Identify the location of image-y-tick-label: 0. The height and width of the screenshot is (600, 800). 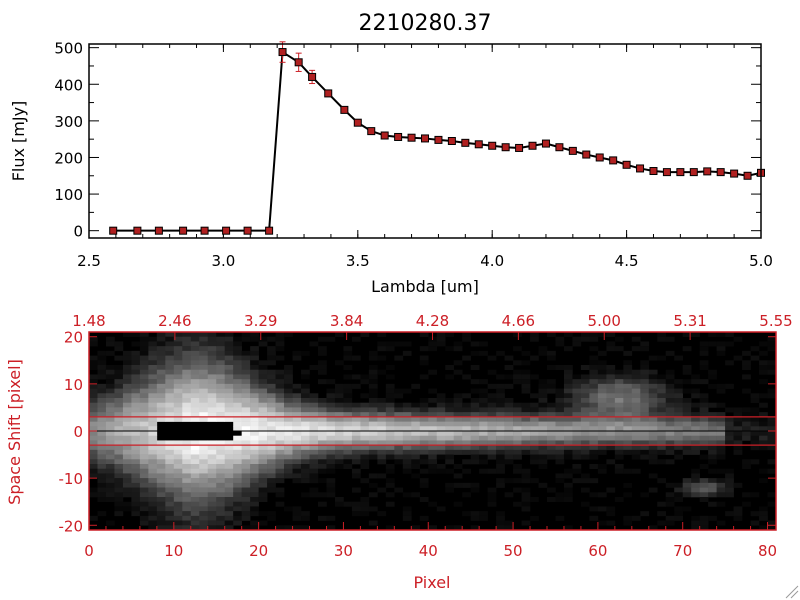
(78, 432).